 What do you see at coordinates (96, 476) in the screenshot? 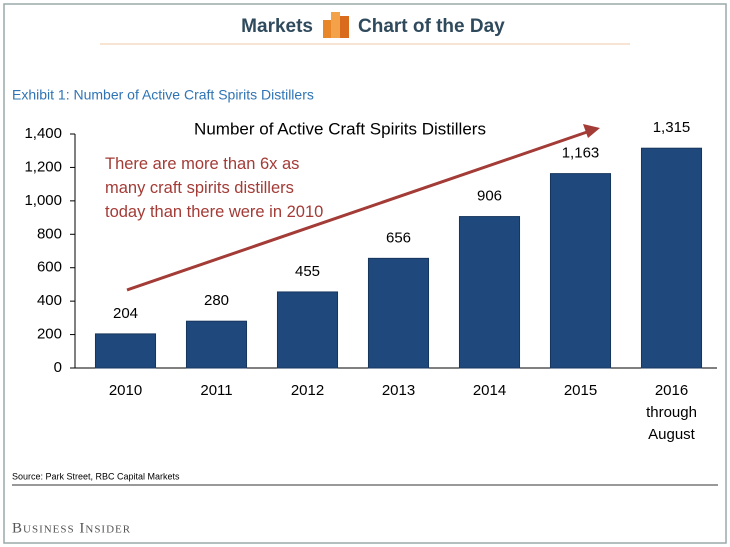
I see `source: Source: Park Street, RBC Capital Markets` at bounding box center [96, 476].